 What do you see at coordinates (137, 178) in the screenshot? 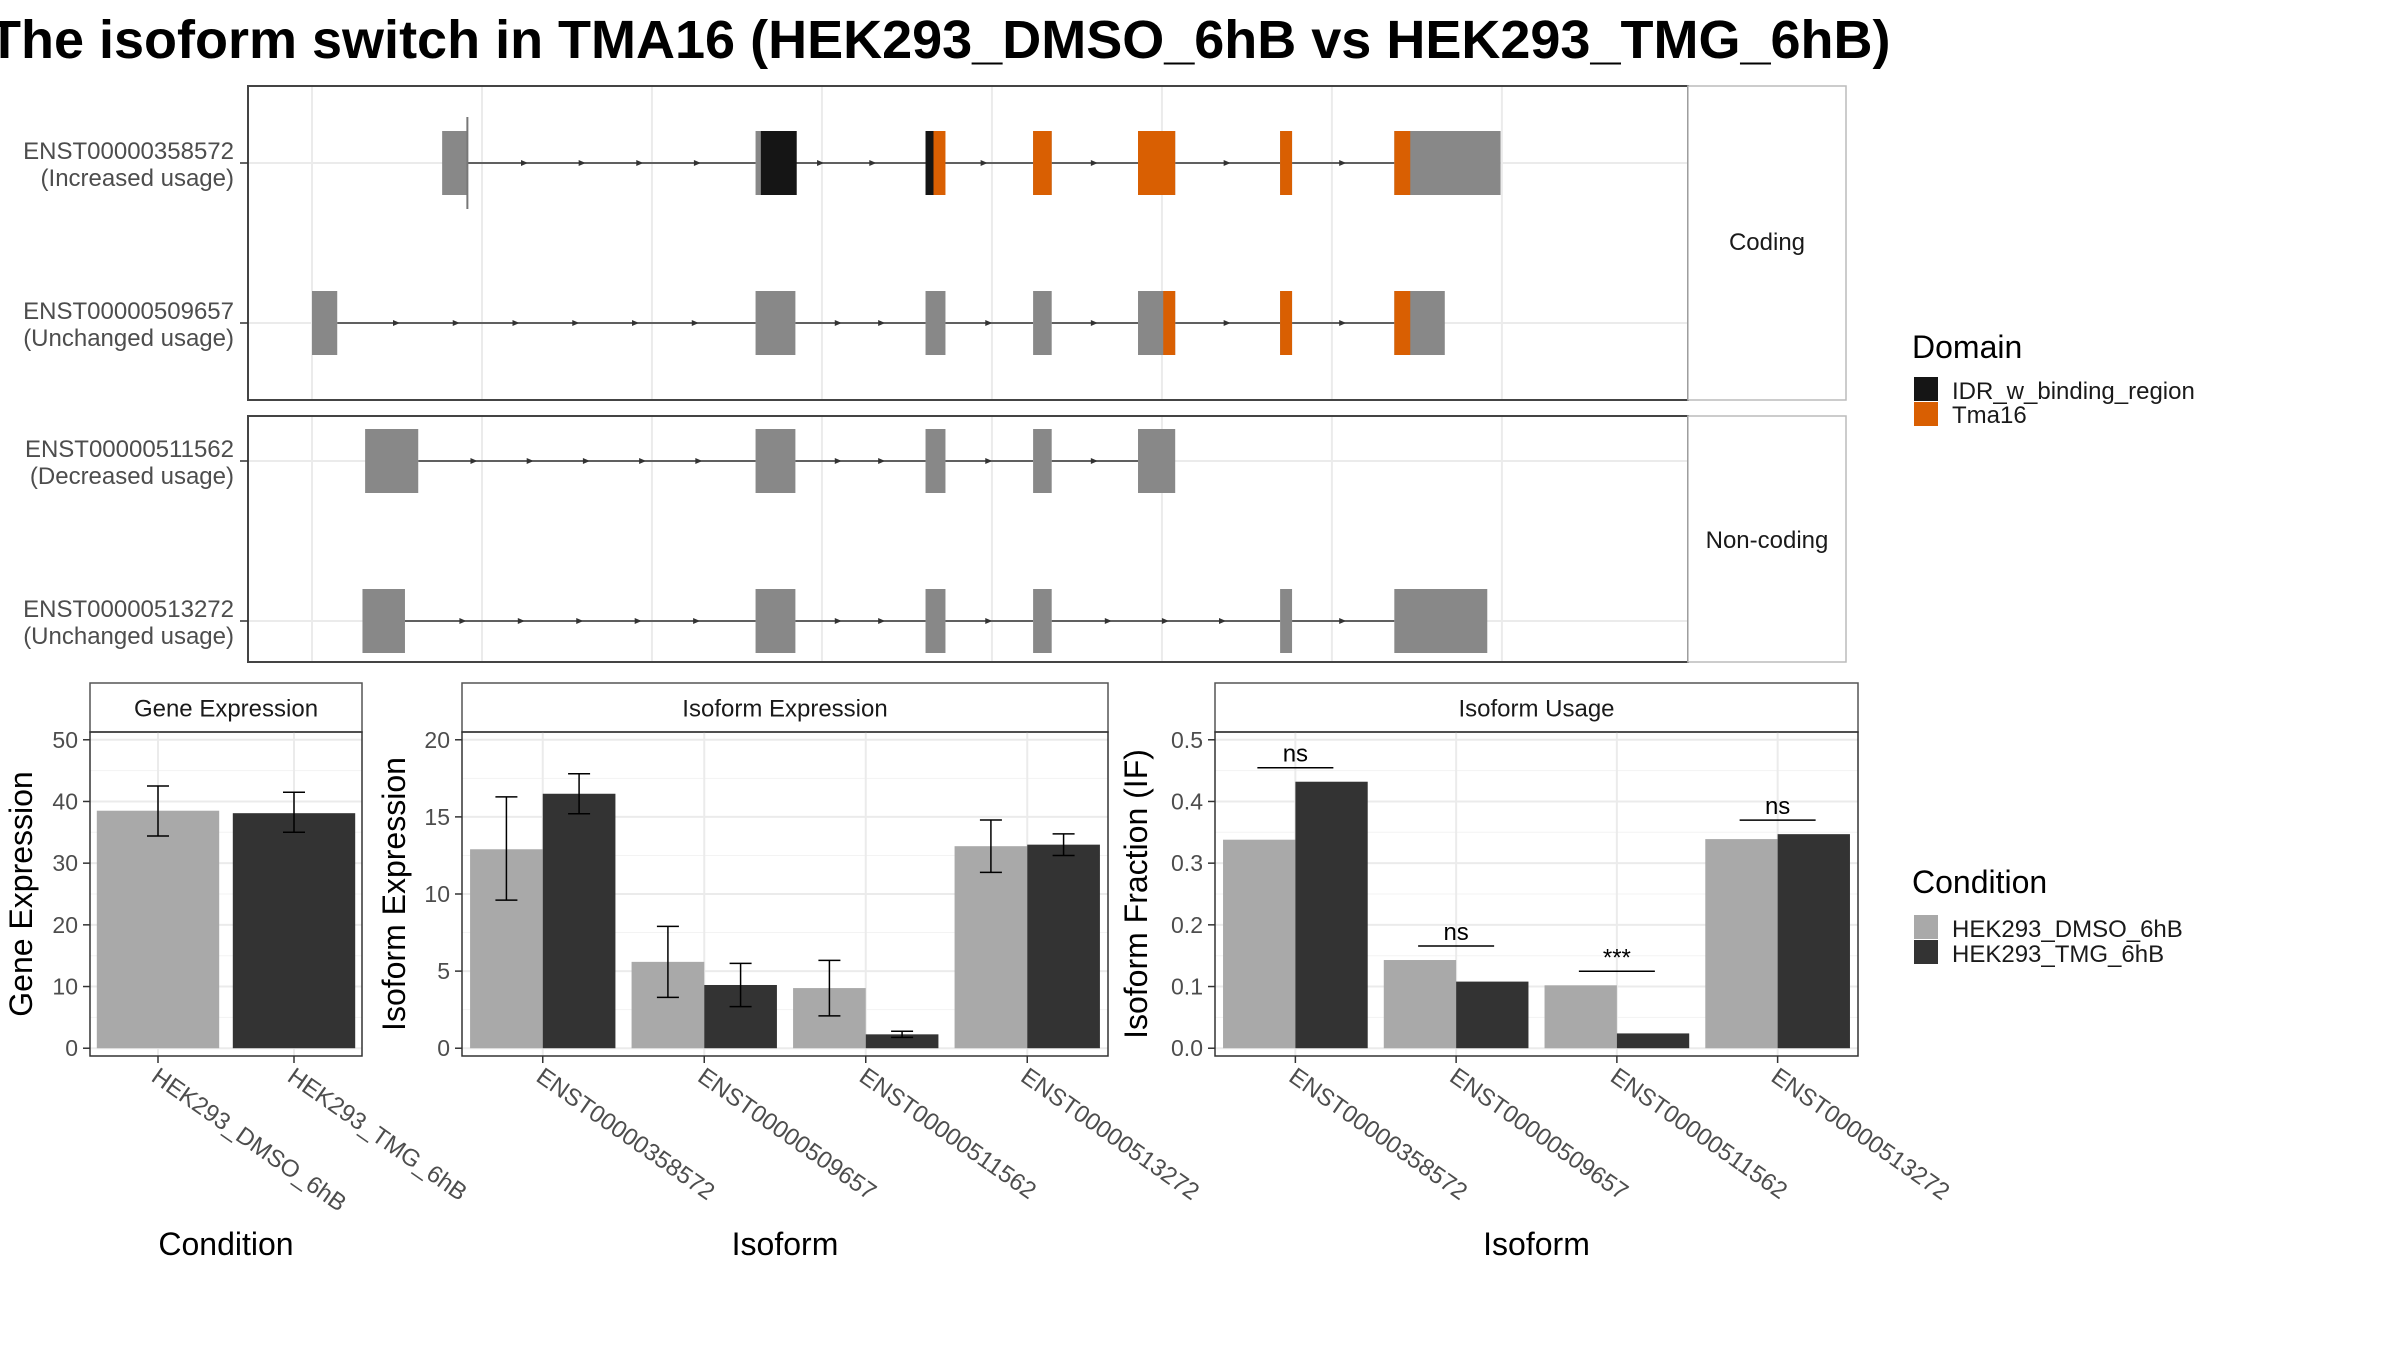
I see `transcript-usage-label: (Increased usage)` at bounding box center [137, 178].